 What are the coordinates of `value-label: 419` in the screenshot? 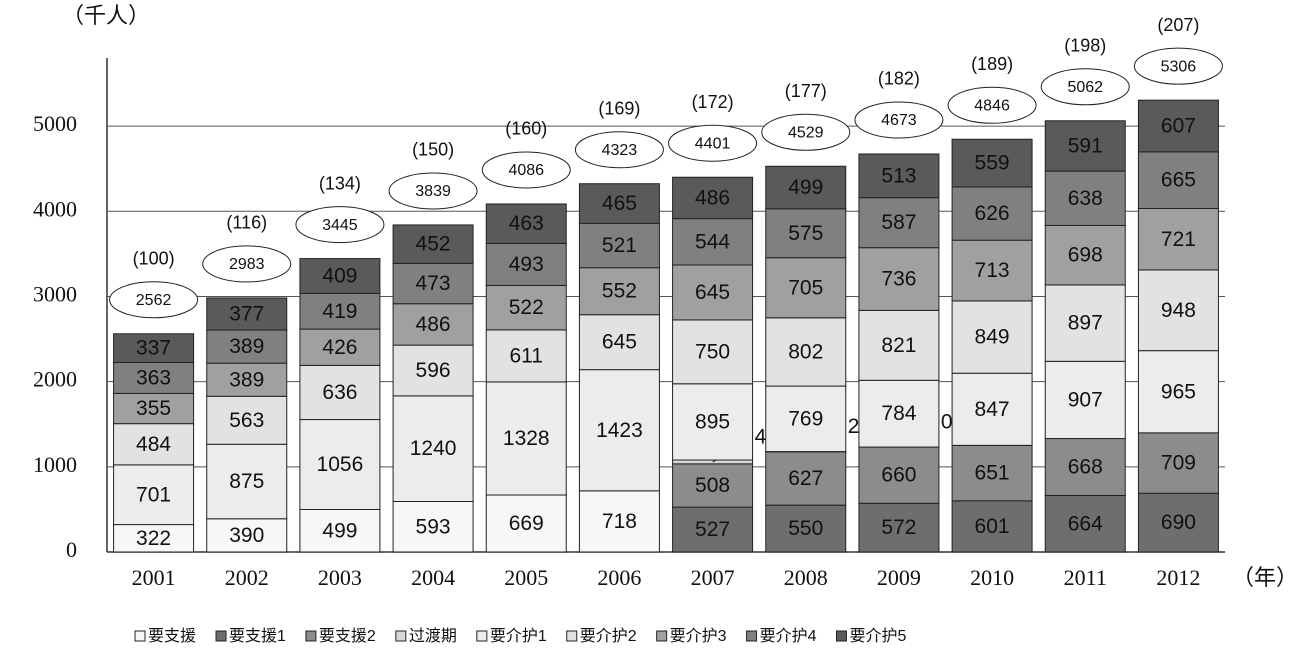 It's located at (339, 311).